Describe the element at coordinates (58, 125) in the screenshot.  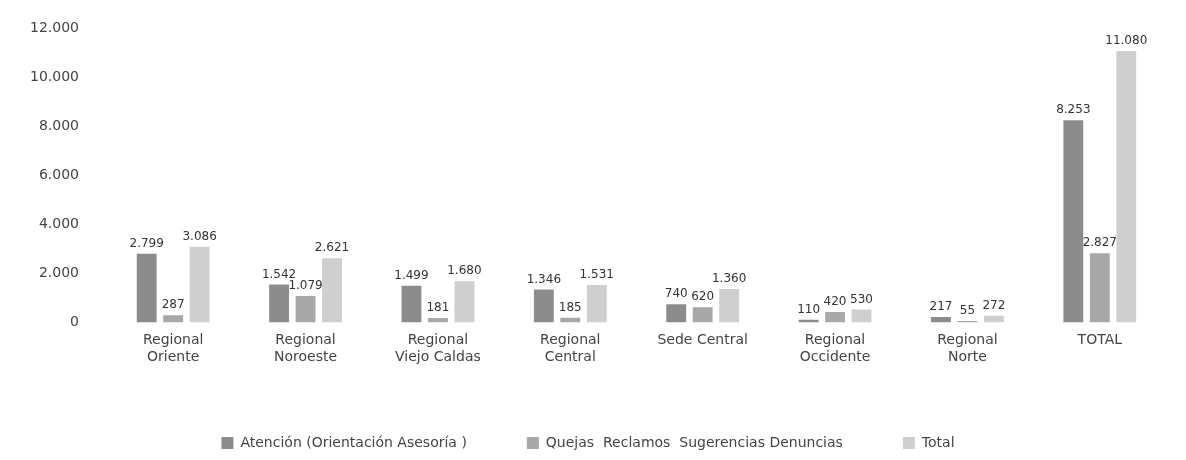
I see `y-tick-label: 8.000` at that location.